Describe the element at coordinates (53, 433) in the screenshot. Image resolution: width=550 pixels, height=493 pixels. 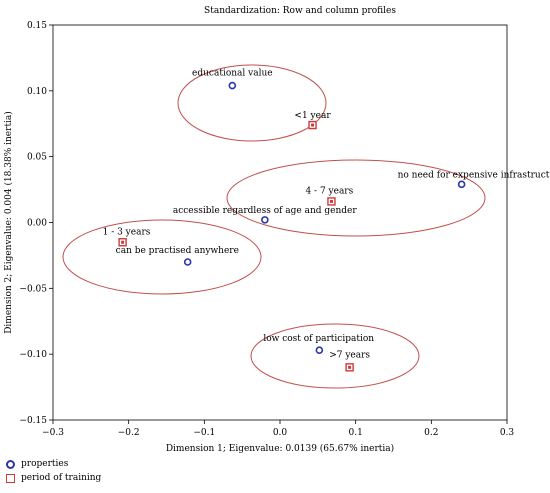
I see `x-tick-label: −0.3` at that location.